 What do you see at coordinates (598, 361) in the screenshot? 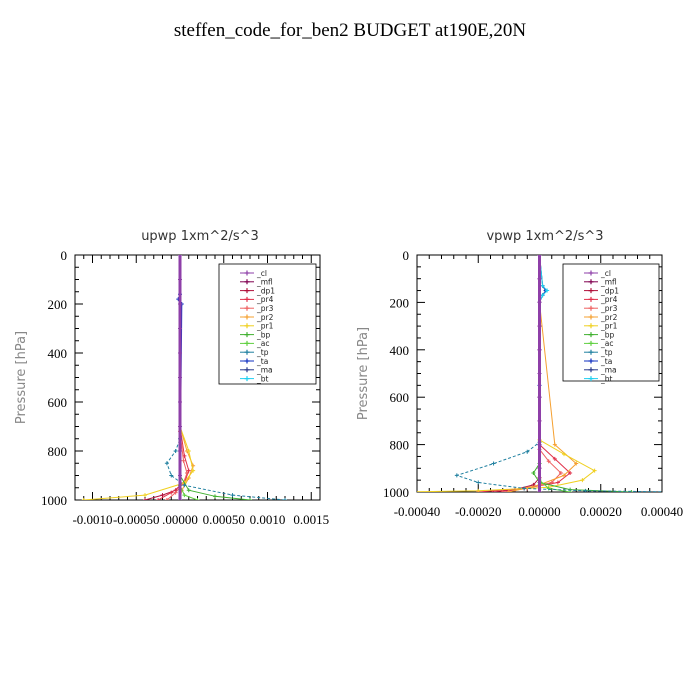
I see `legend-item-ta: _ta` at bounding box center [598, 361].